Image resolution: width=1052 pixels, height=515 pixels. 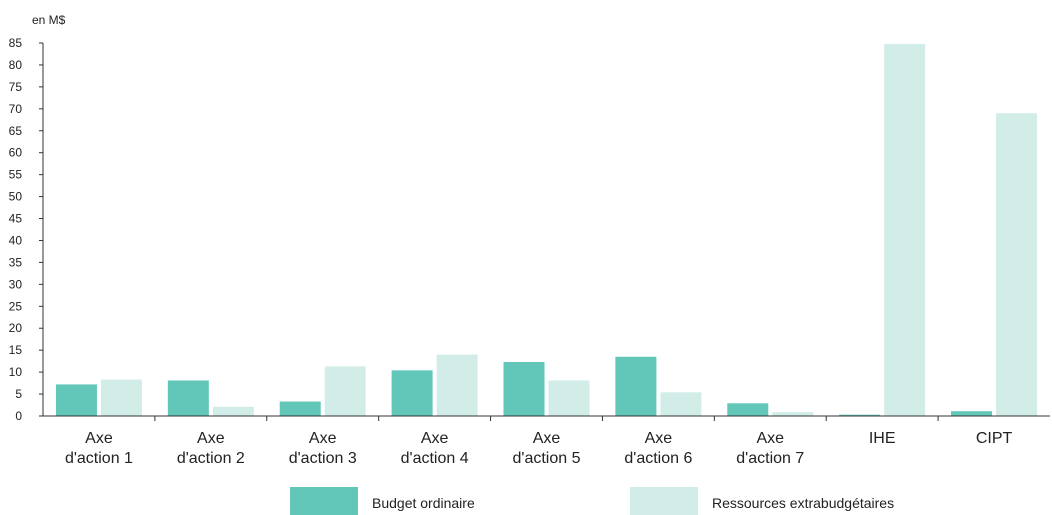 I want to click on y-tick-label: 25, so click(x=16, y=306).